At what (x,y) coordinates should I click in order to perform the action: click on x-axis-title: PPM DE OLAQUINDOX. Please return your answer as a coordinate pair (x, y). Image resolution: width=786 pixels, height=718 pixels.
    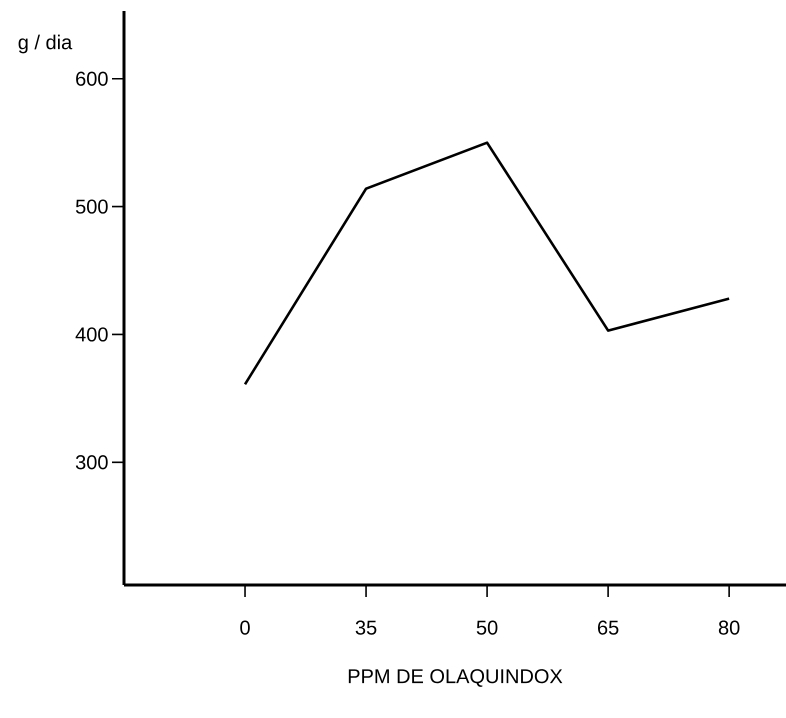
    Looking at the image, I should click on (455, 678).